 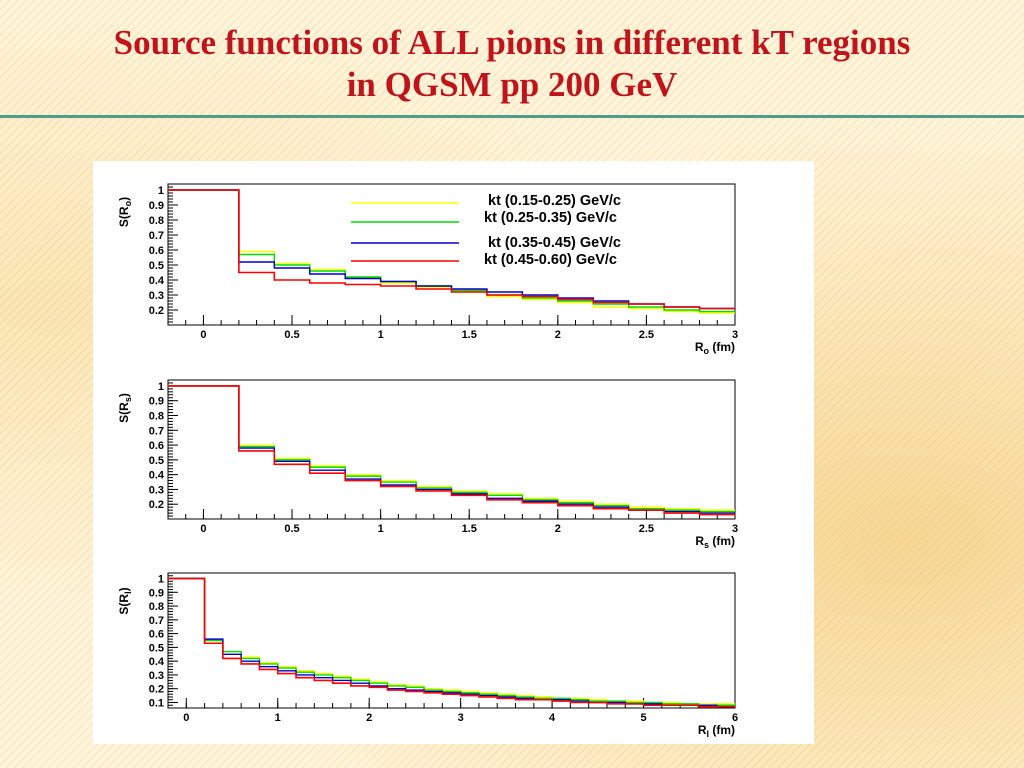 What do you see at coordinates (716, 731) in the screenshot?
I see `x-axis-label: Rl (fm)` at bounding box center [716, 731].